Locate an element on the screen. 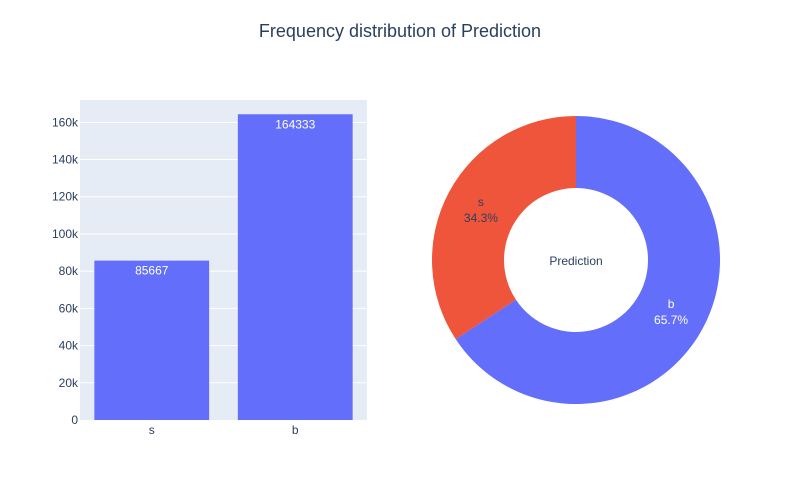  y-tick-label: 100k is located at coordinates (65, 234).